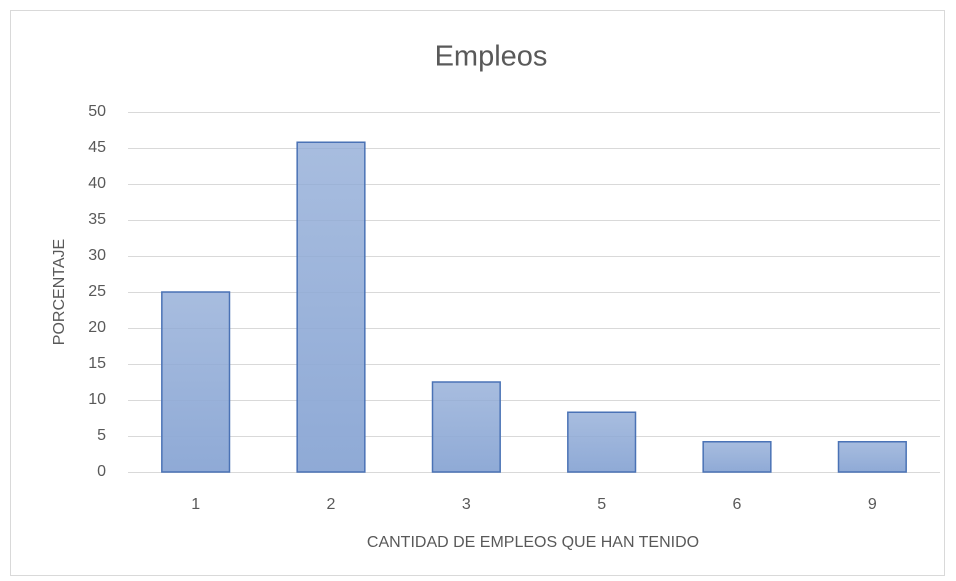 The height and width of the screenshot is (581, 956). I want to click on x-tick-label: 5, so click(601, 504).